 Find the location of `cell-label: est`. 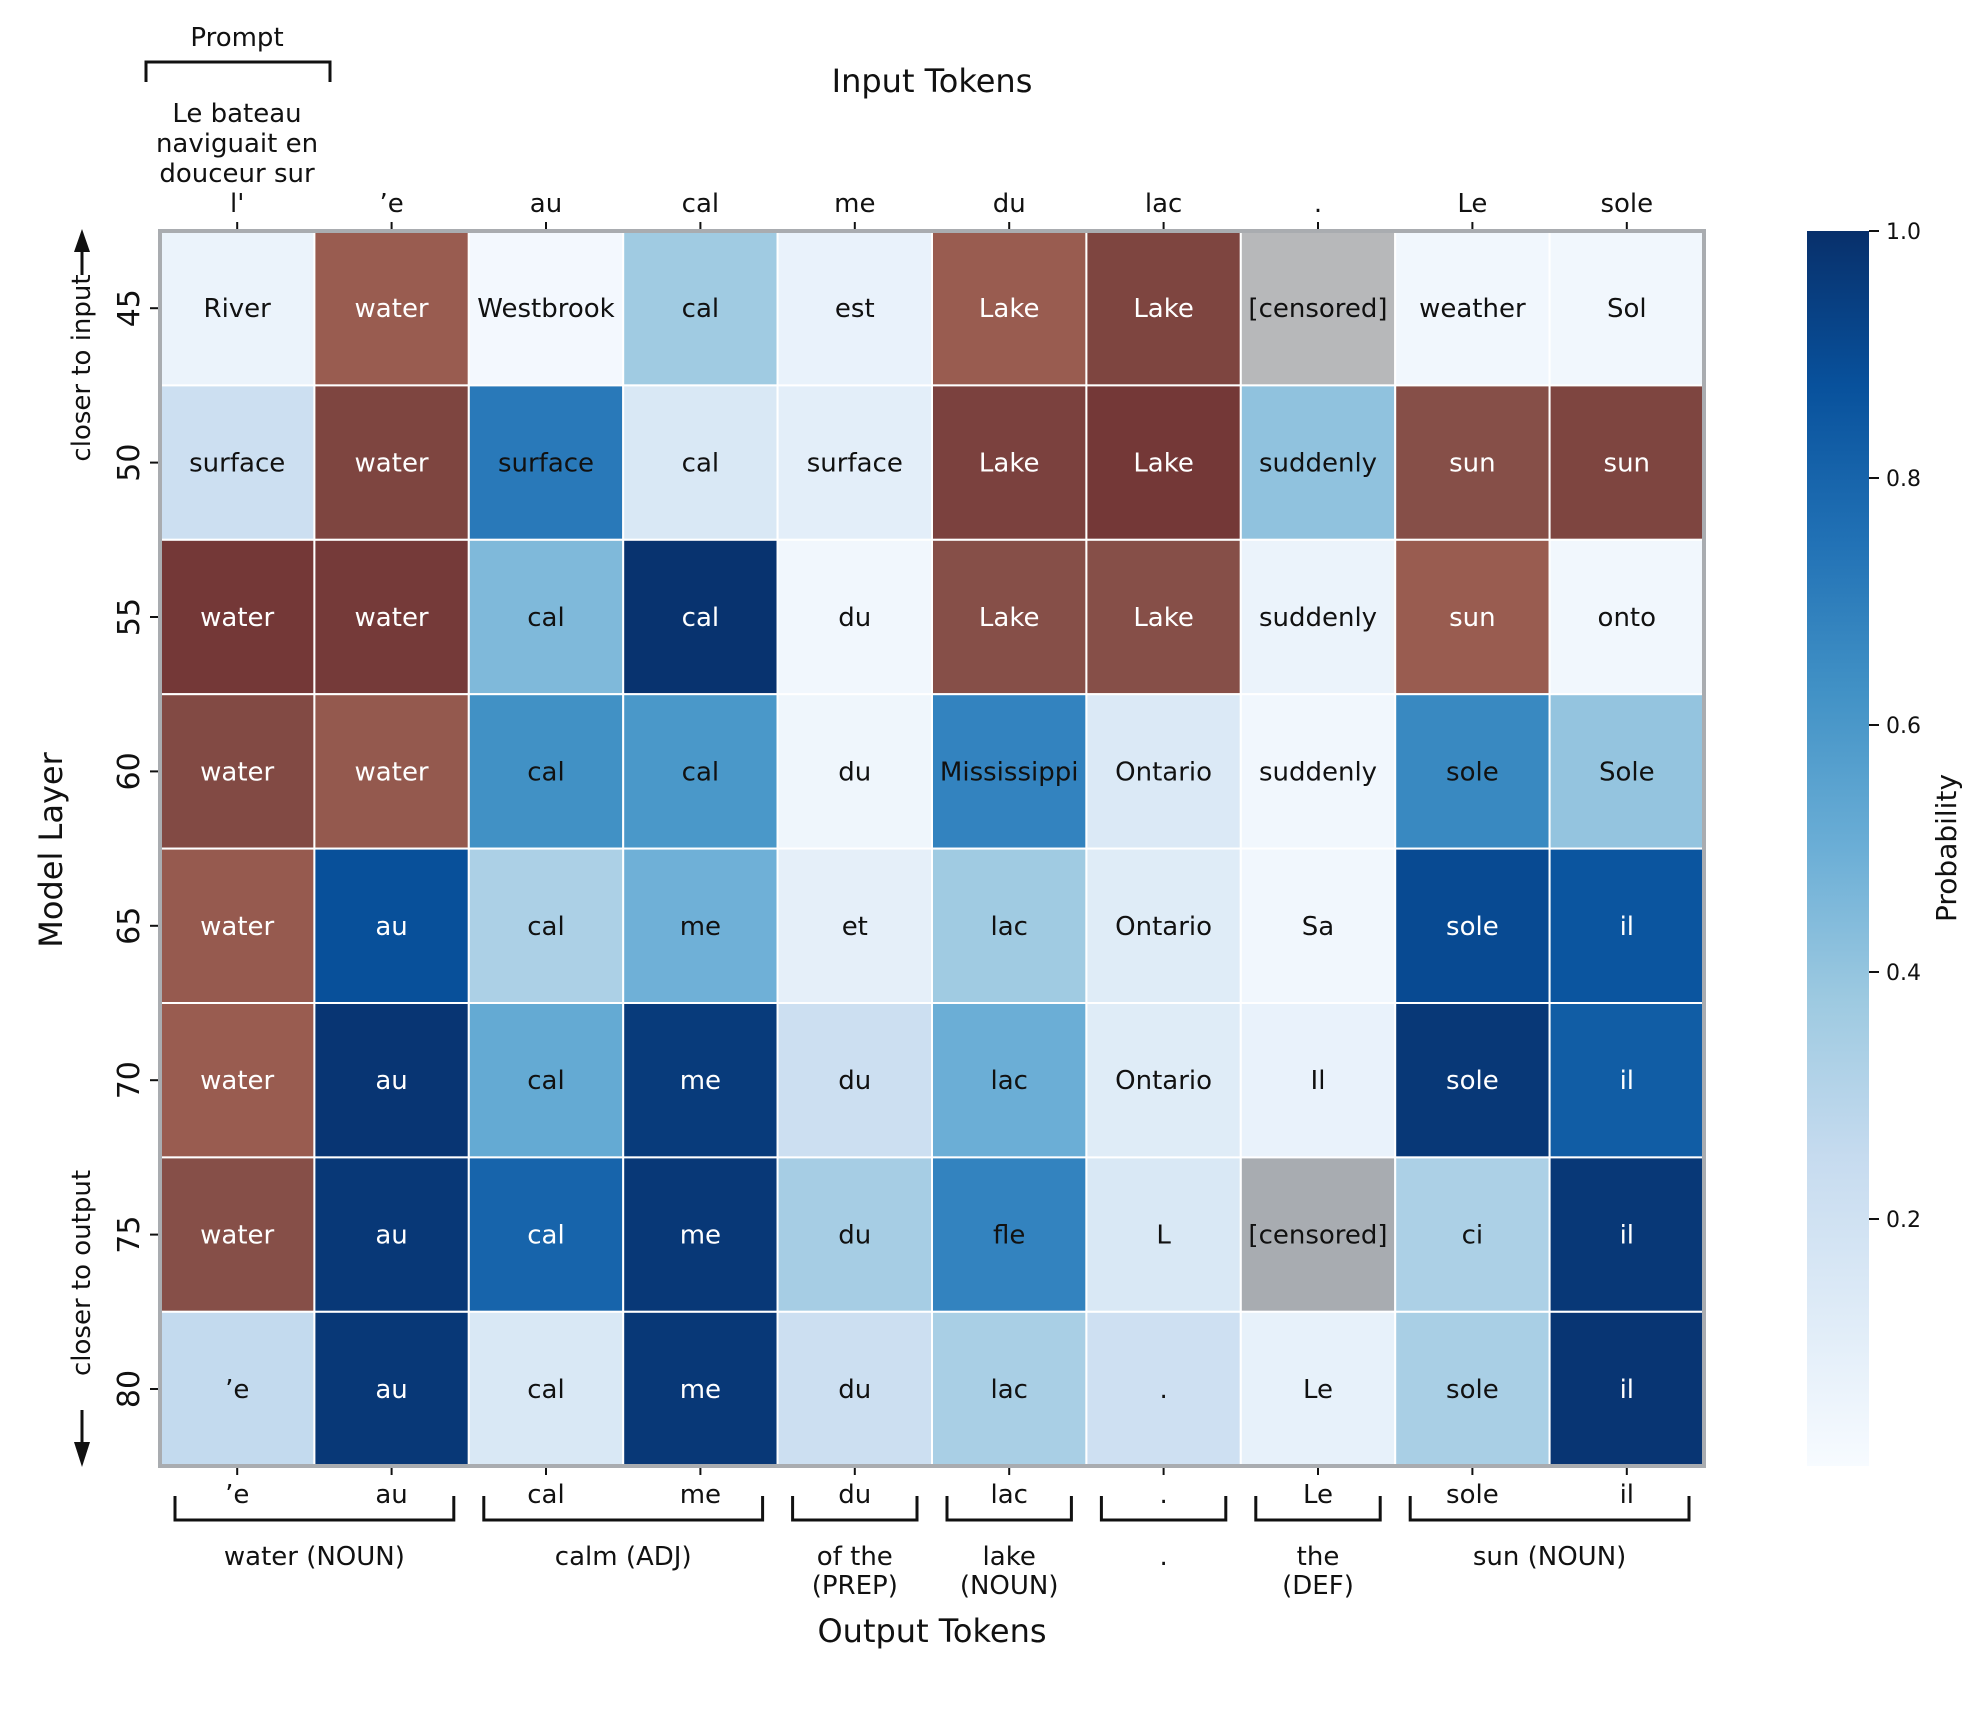

cell-label: est is located at coordinates (855, 309).